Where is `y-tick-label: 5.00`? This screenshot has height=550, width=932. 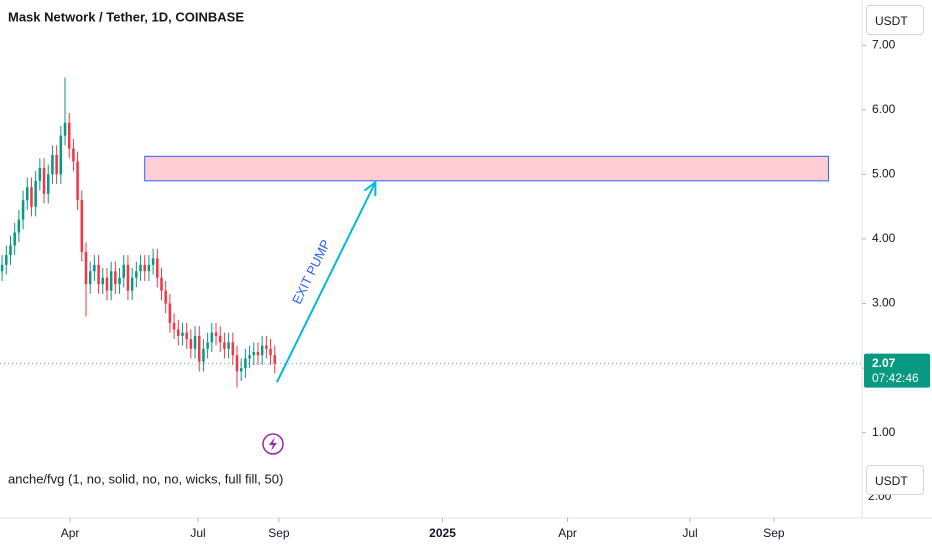 y-tick-label: 5.00 is located at coordinates (884, 174).